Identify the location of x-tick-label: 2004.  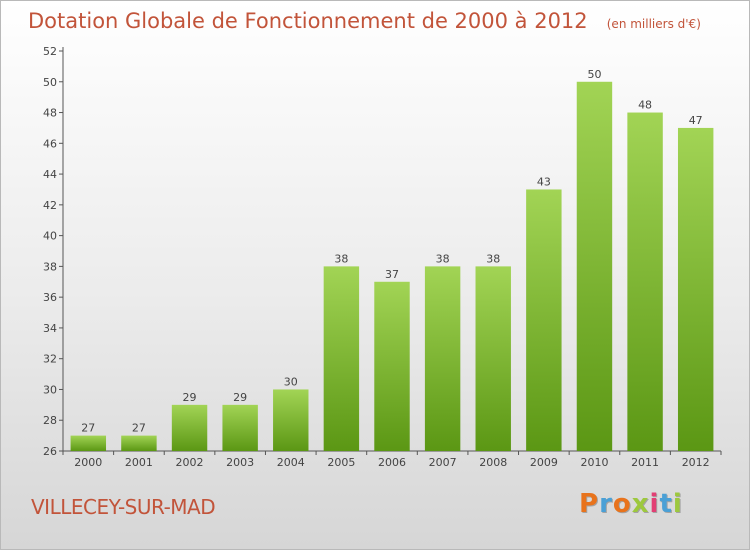
(291, 462).